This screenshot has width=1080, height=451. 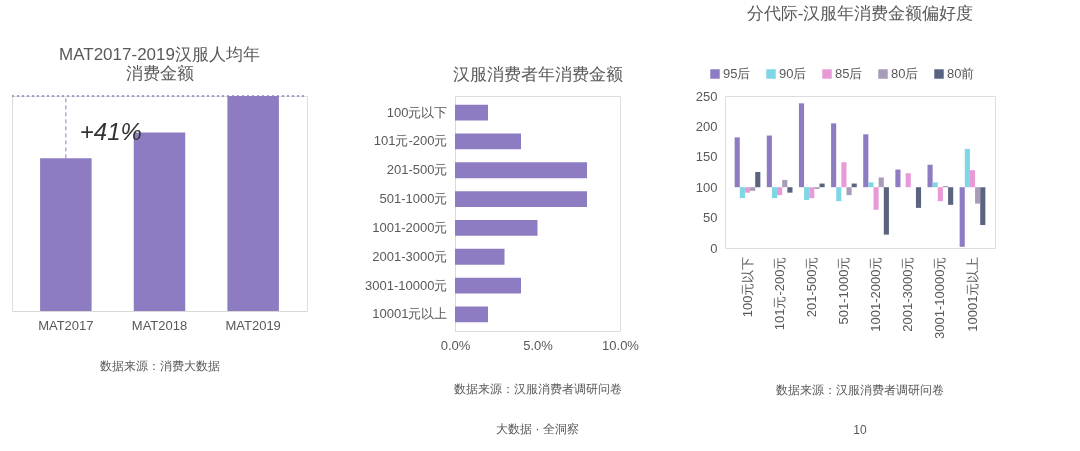 I want to click on legend-label: 80前, so click(x=961, y=73).